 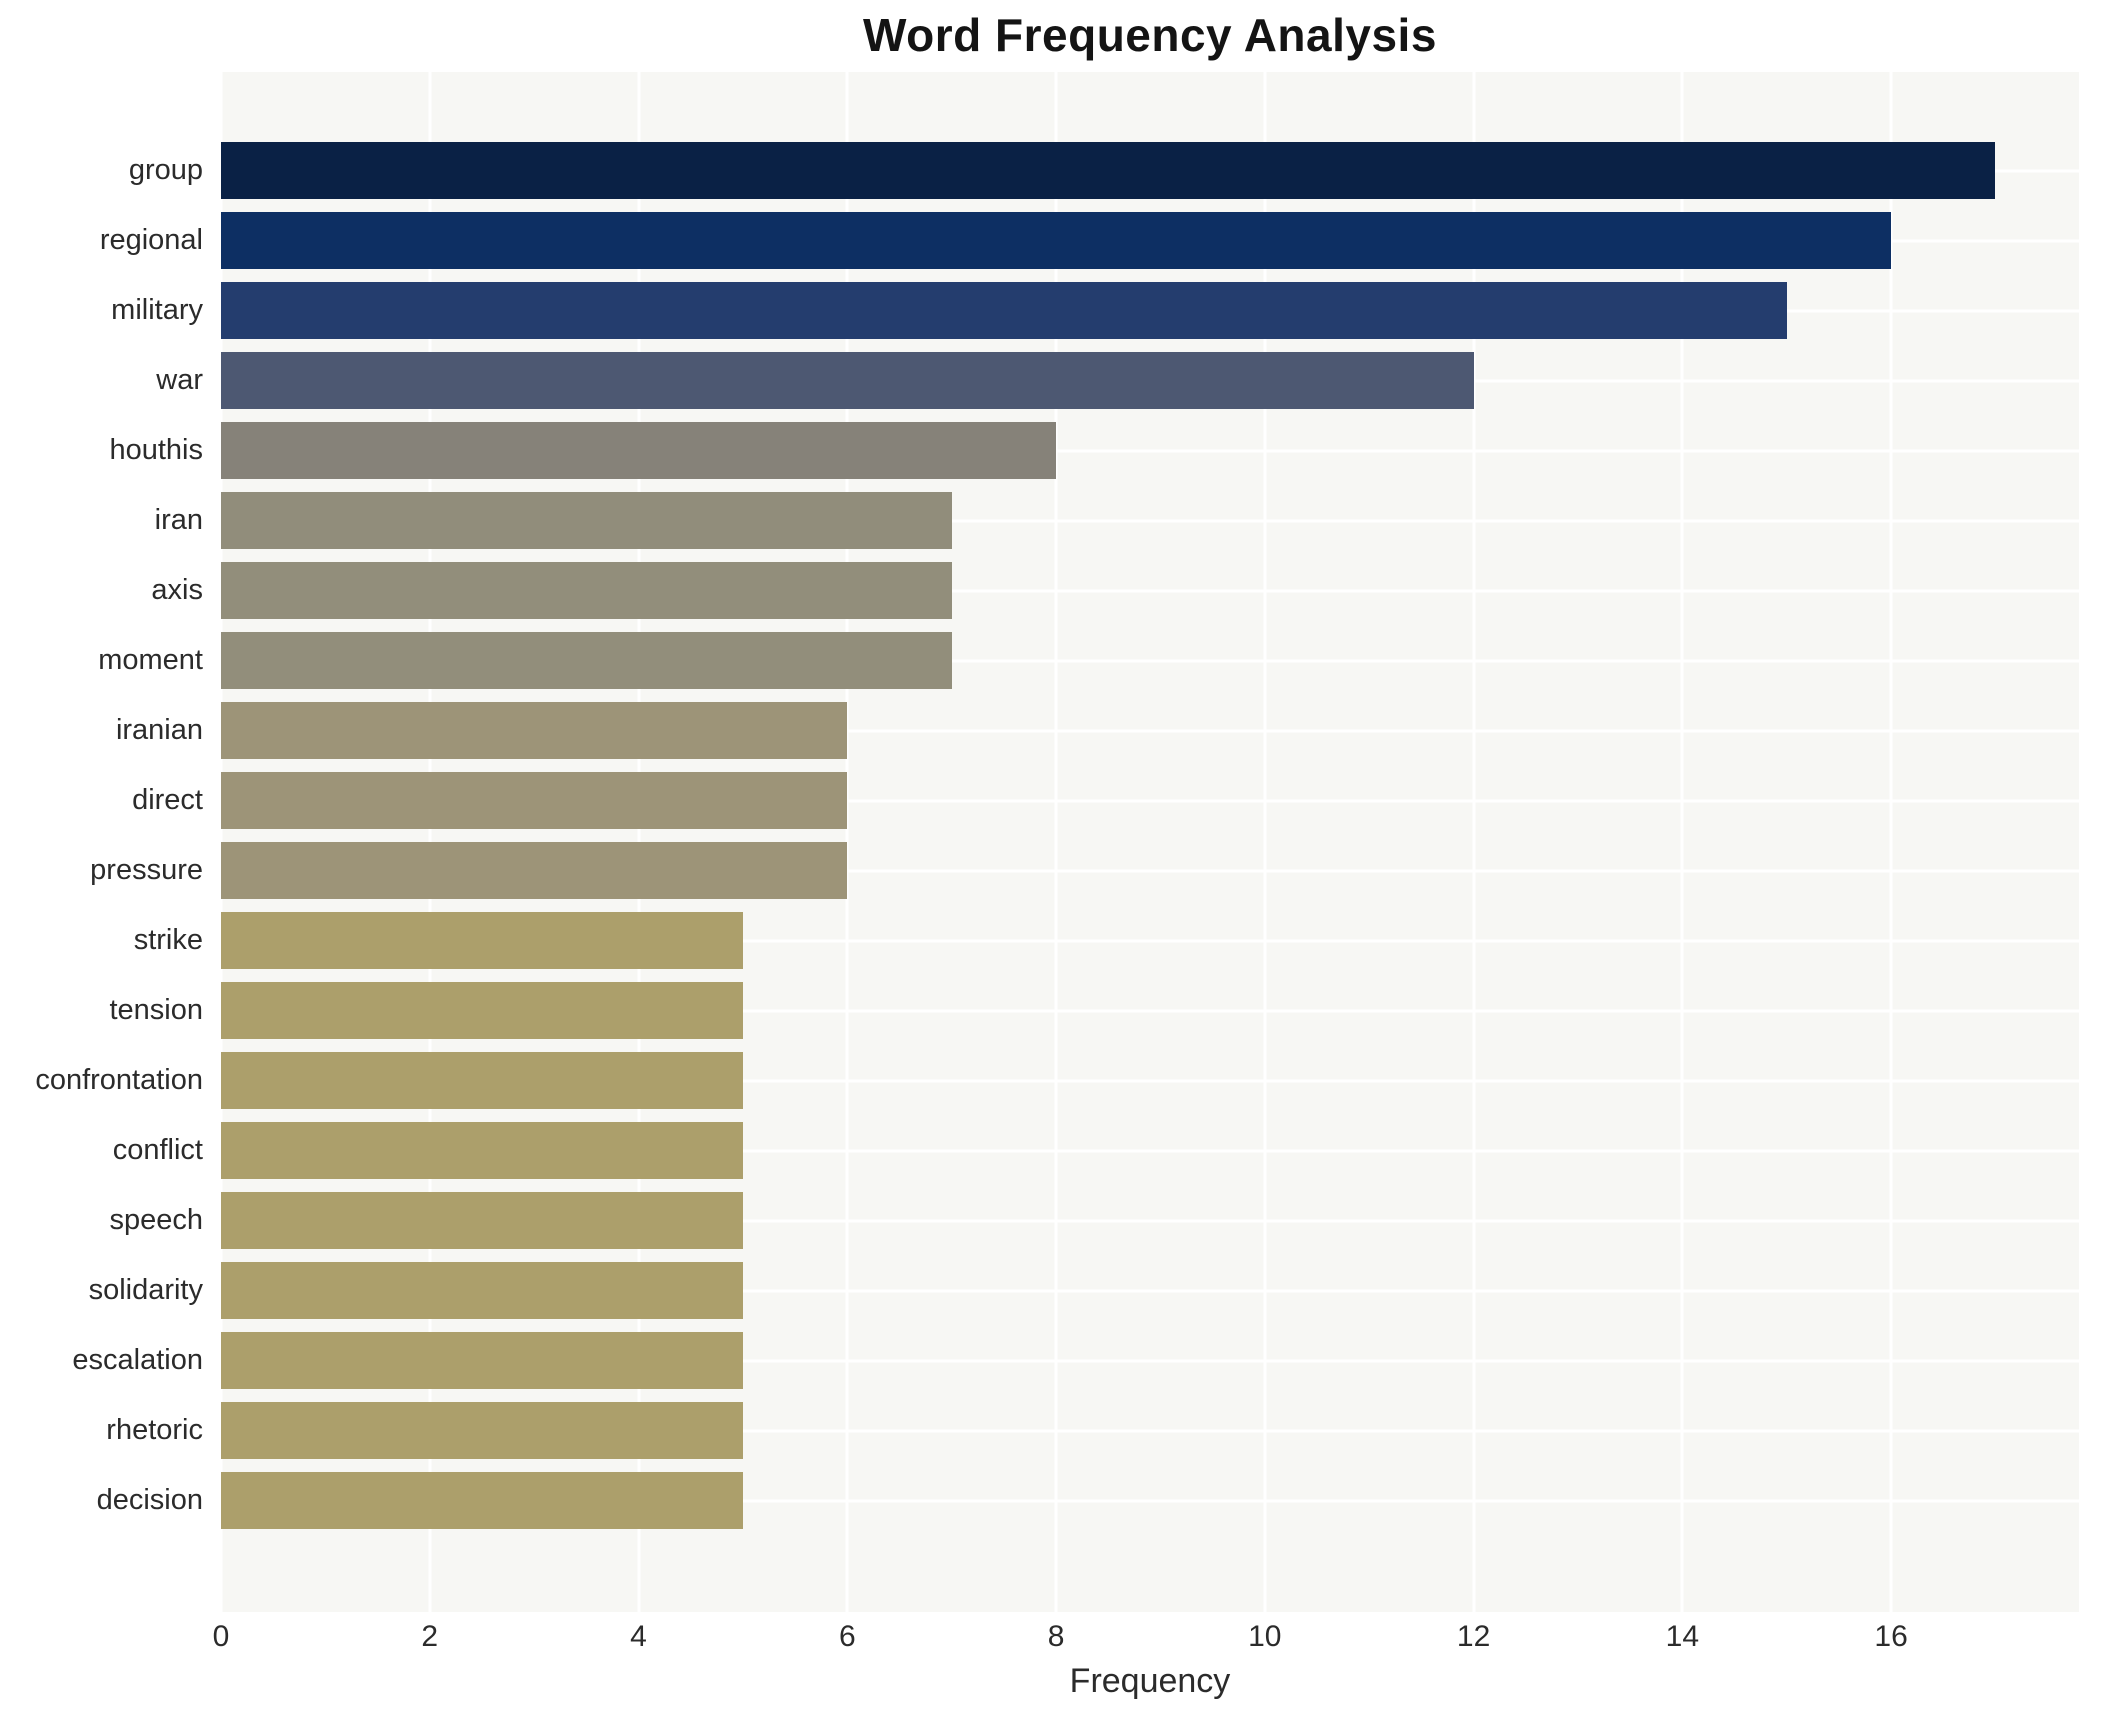 What do you see at coordinates (1056, 1636) in the screenshot?
I see `x-axis-tick-8: 8` at bounding box center [1056, 1636].